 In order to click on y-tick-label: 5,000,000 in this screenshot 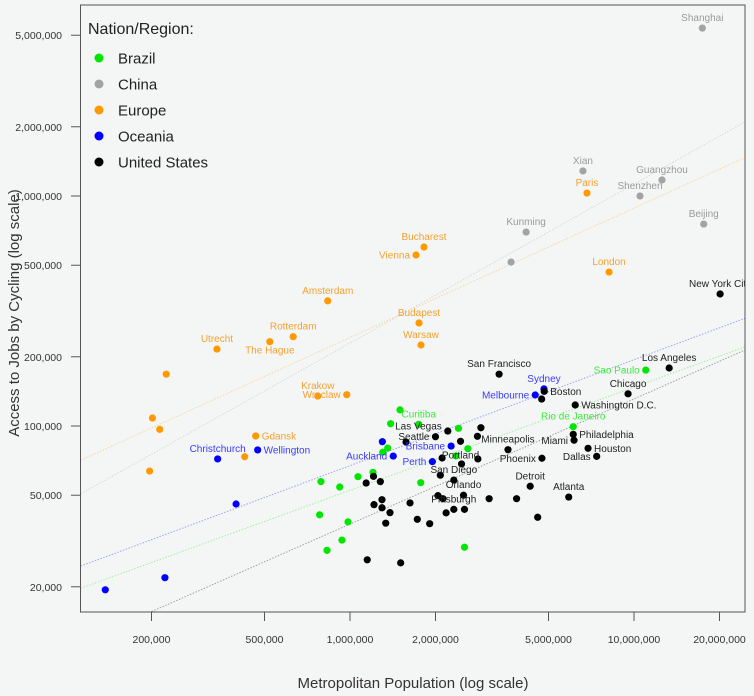, I will do `click(38, 36)`.